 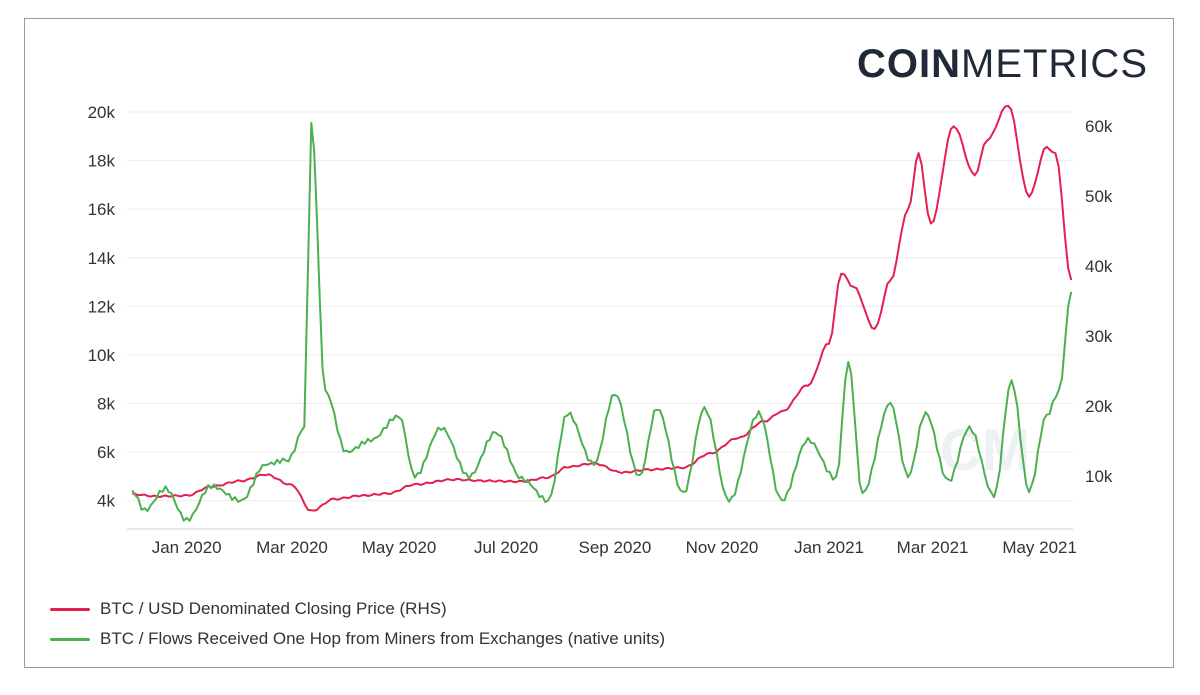 What do you see at coordinates (1099, 266) in the screenshot?
I see `y-right-tick-label: 40k` at bounding box center [1099, 266].